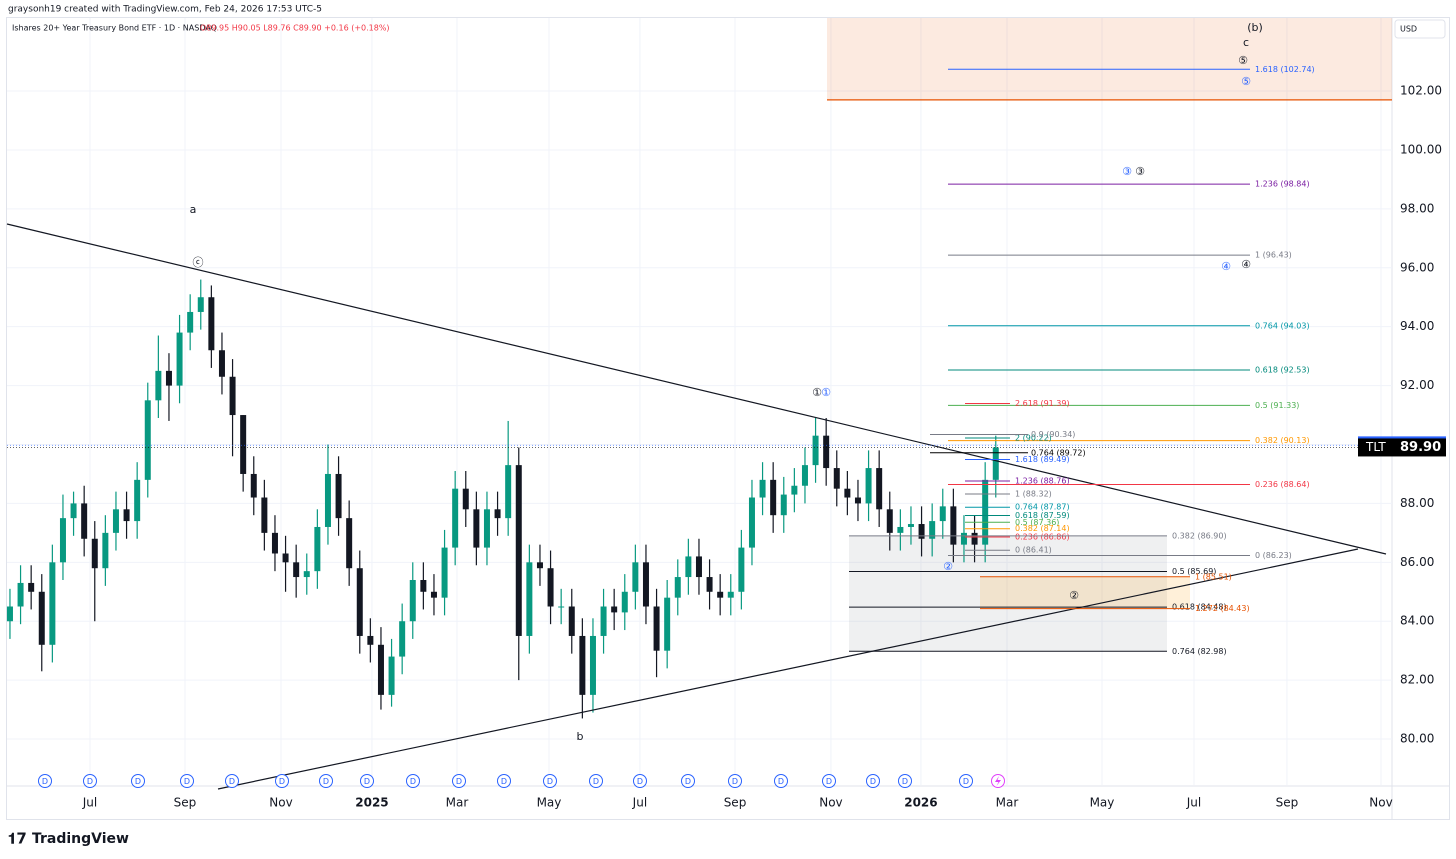 Image resolution: width=1456 pixels, height=859 pixels. I want to click on x-tick-label: Nov, so click(1380, 803).